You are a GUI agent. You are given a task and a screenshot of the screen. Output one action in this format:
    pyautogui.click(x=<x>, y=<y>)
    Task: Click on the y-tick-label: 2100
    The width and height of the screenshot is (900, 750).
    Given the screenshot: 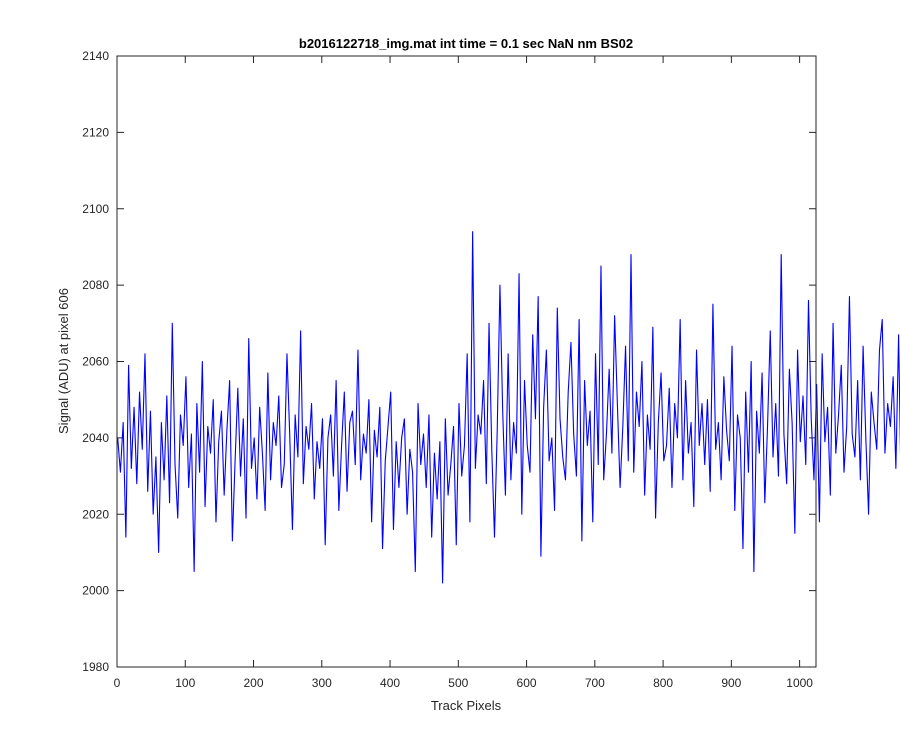 What is the action you would take?
    pyautogui.click(x=95, y=209)
    